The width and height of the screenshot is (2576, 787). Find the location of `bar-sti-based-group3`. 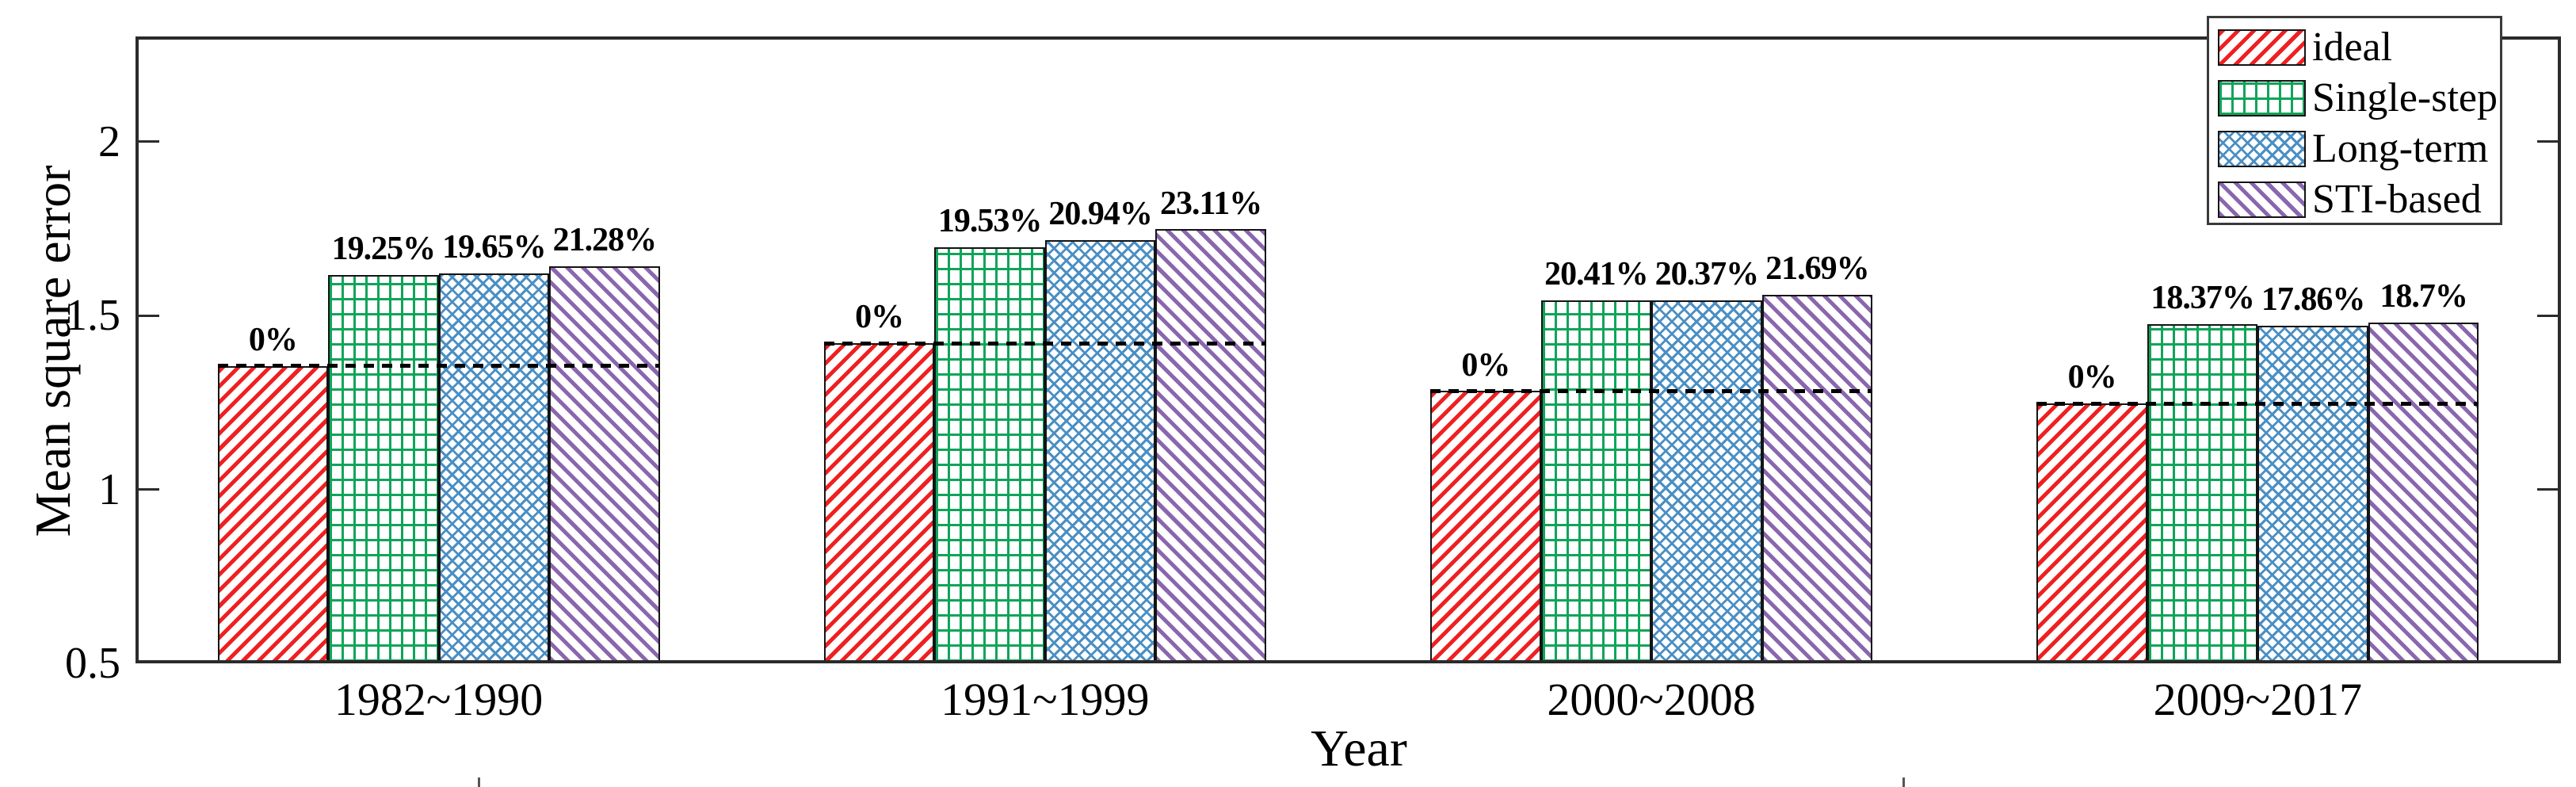

bar-sti-based-group3 is located at coordinates (1817, 478).